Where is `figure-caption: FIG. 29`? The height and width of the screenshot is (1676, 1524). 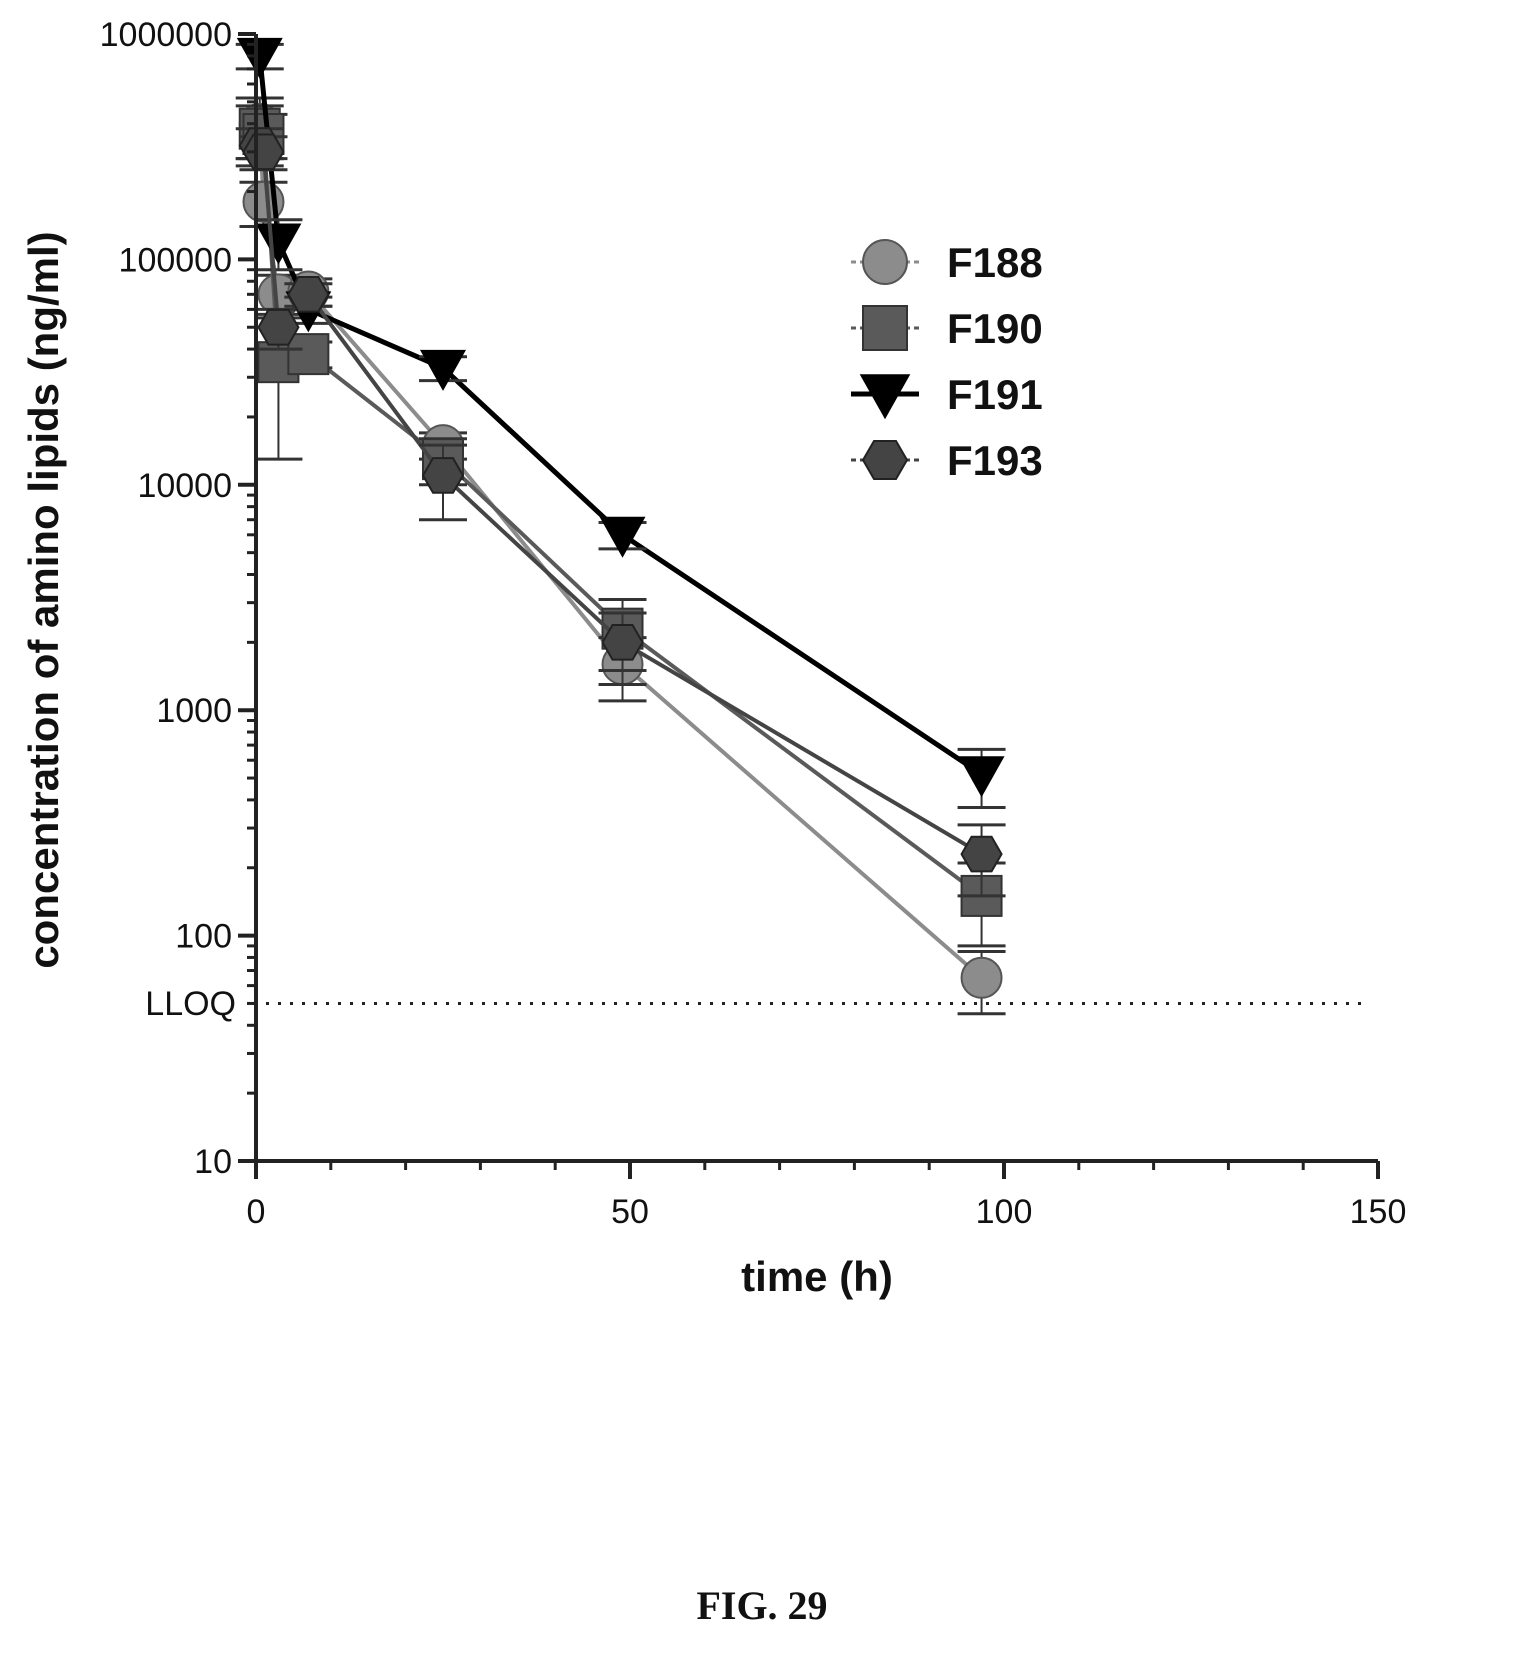
figure-caption: FIG. 29 is located at coordinates (762, 1605).